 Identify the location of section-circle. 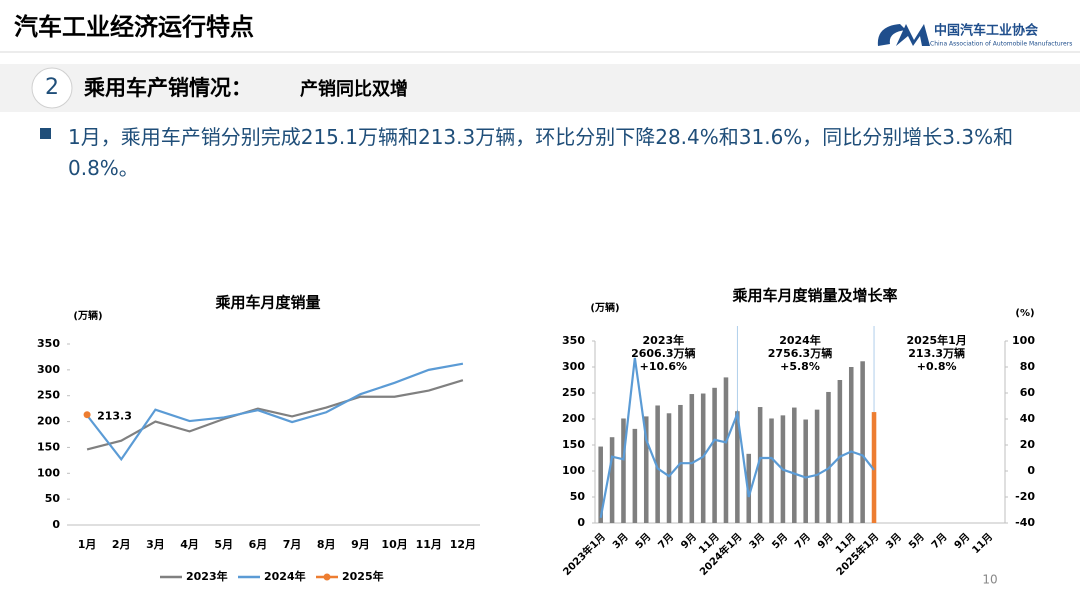
(52, 88).